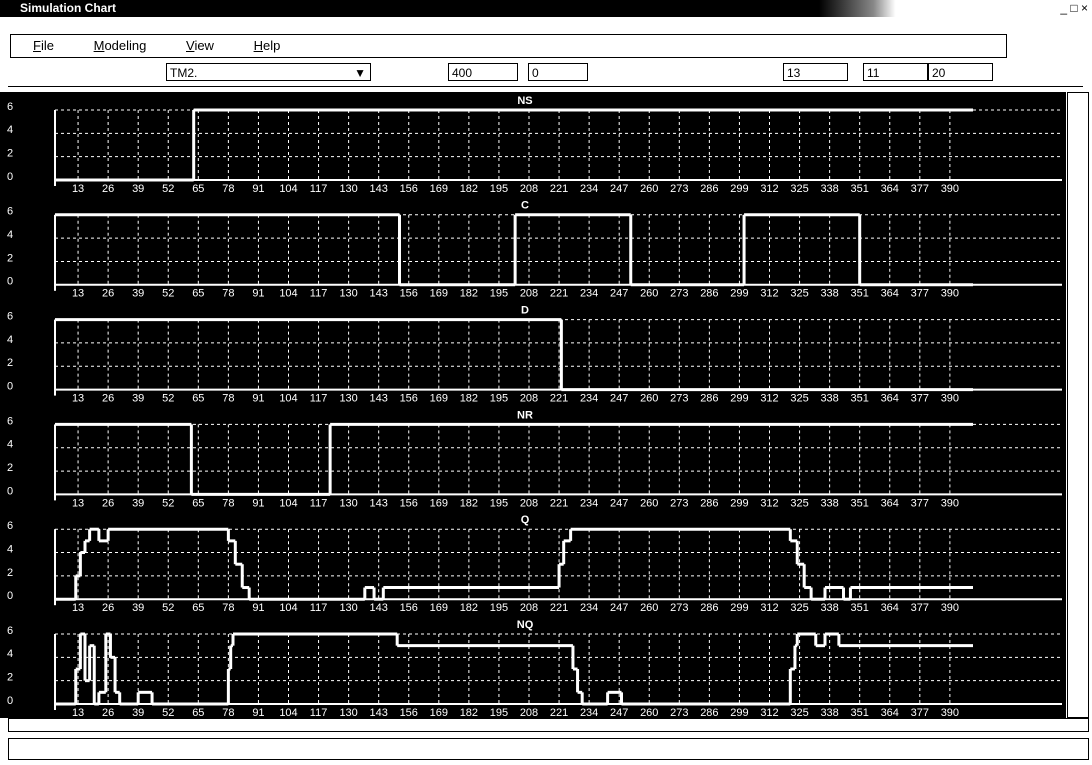 This screenshot has width=1092, height=765. I want to click on spin-field: 20, so click(960, 72).